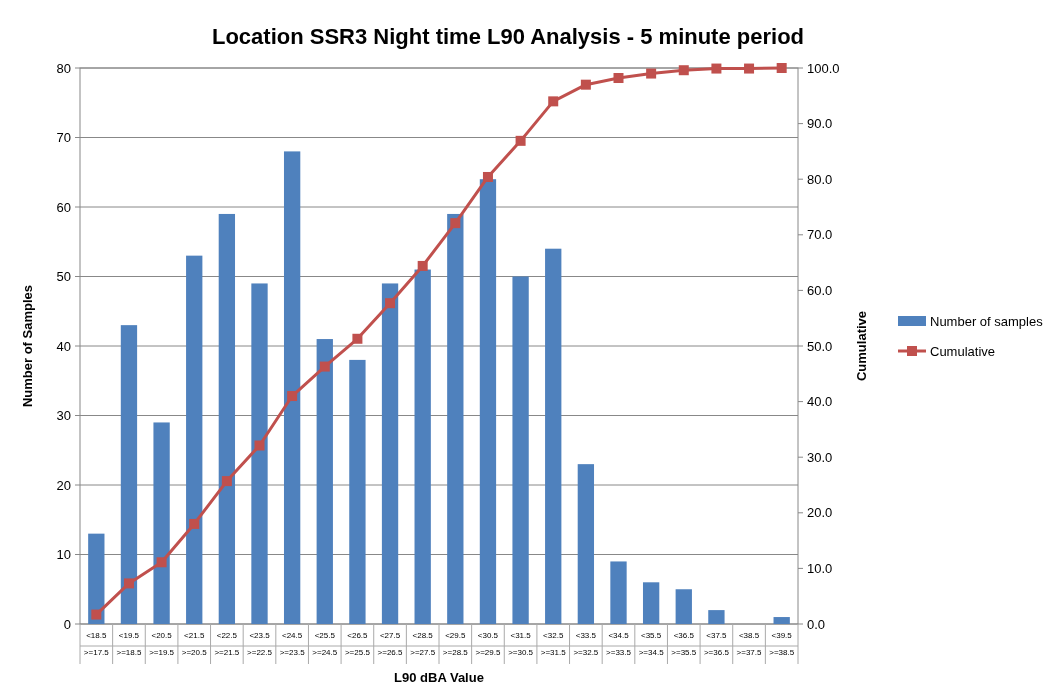 Image resolution: width=1054 pixels, height=694 pixels. Describe the element at coordinates (292, 644) in the screenshot. I see `x-tick-label: <24.5 >=23.5` at that location.